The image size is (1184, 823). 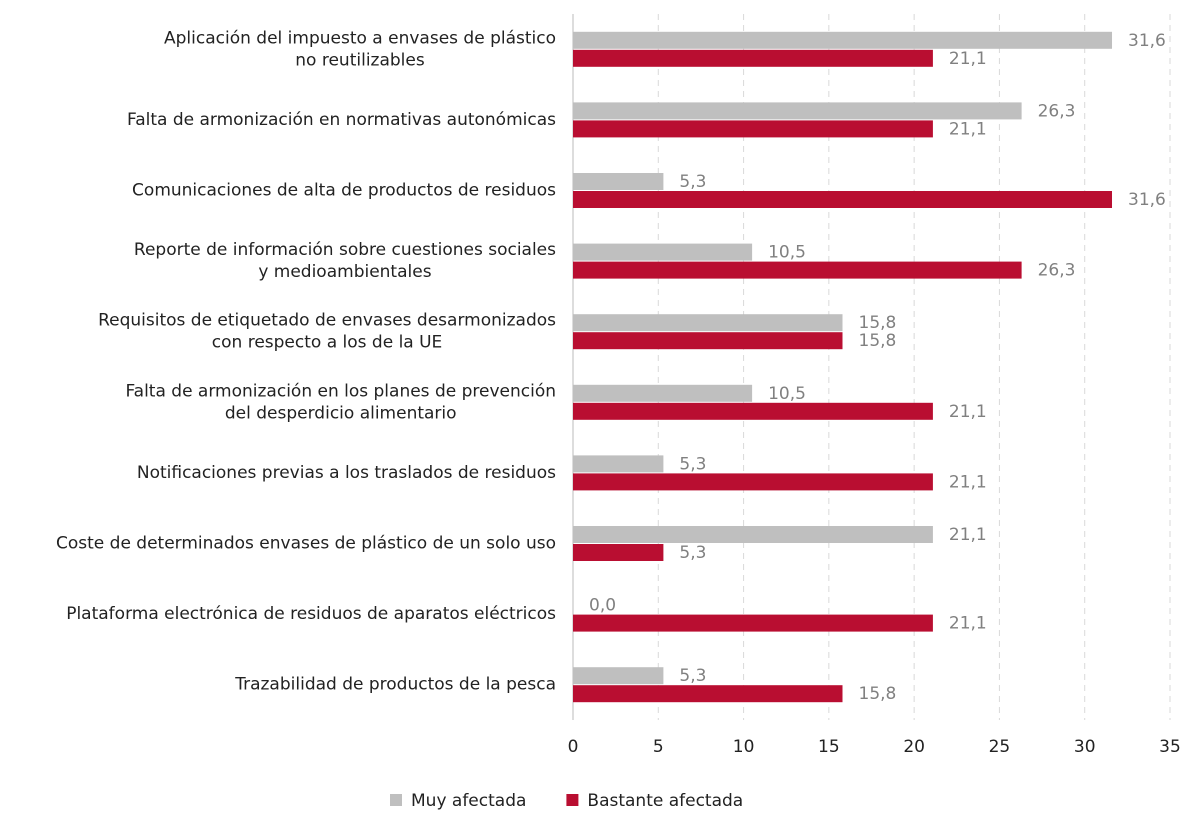 What do you see at coordinates (573, 747) in the screenshot?
I see `x-tick-label: 0` at bounding box center [573, 747].